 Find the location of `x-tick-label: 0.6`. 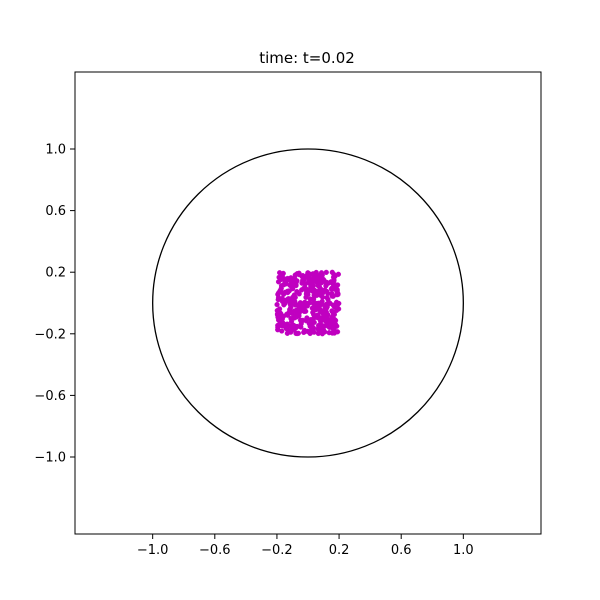

x-tick-label: 0.6 is located at coordinates (401, 550).